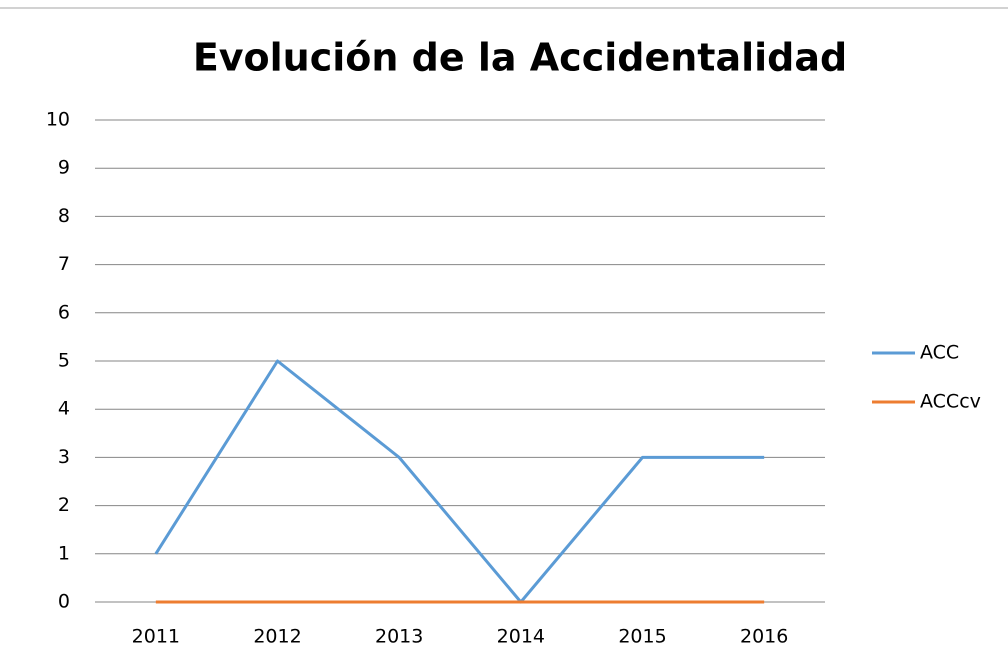  What do you see at coordinates (399, 637) in the screenshot?
I see `x-tick-label: 2013` at bounding box center [399, 637].